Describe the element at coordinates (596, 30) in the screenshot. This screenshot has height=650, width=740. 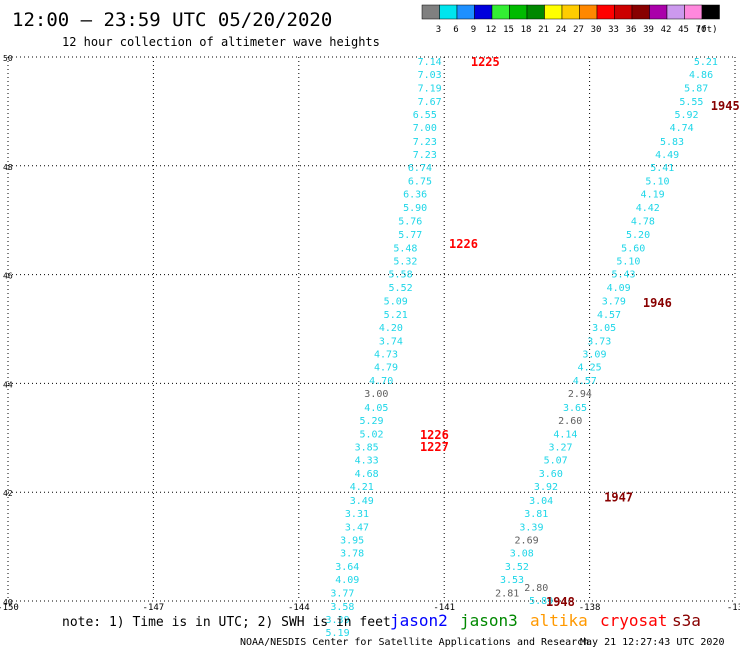
I see `legend-label: 30` at that location.